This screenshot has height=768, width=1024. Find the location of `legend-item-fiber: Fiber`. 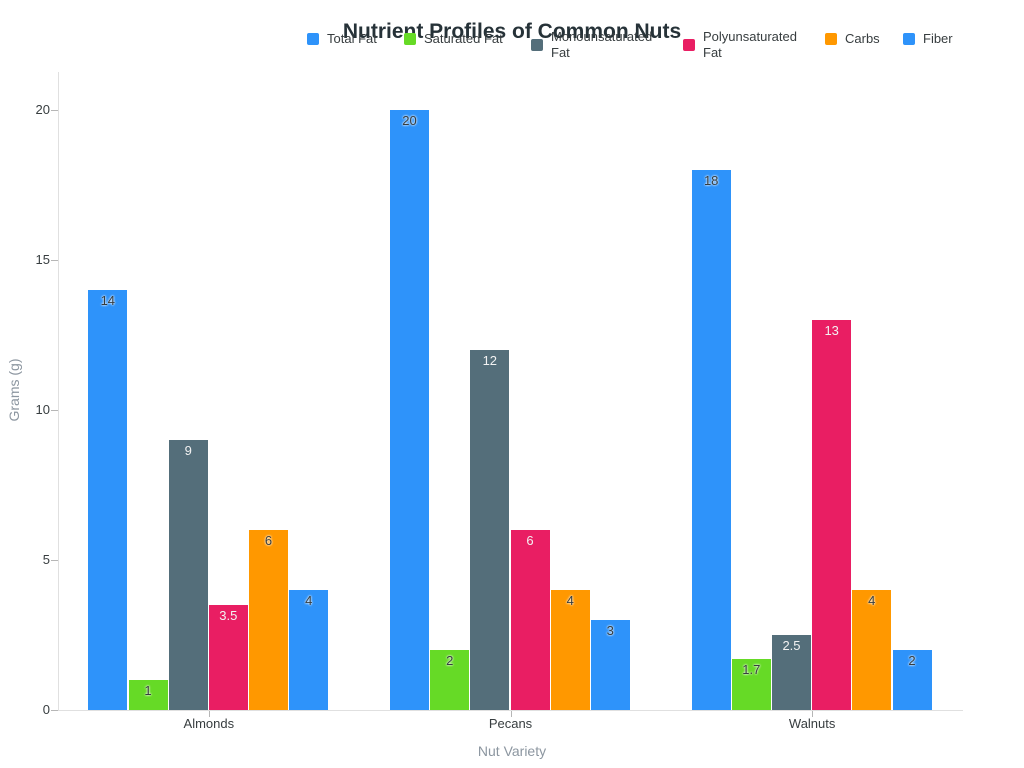

legend-item-fiber: Fiber is located at coordinates (928, 39).